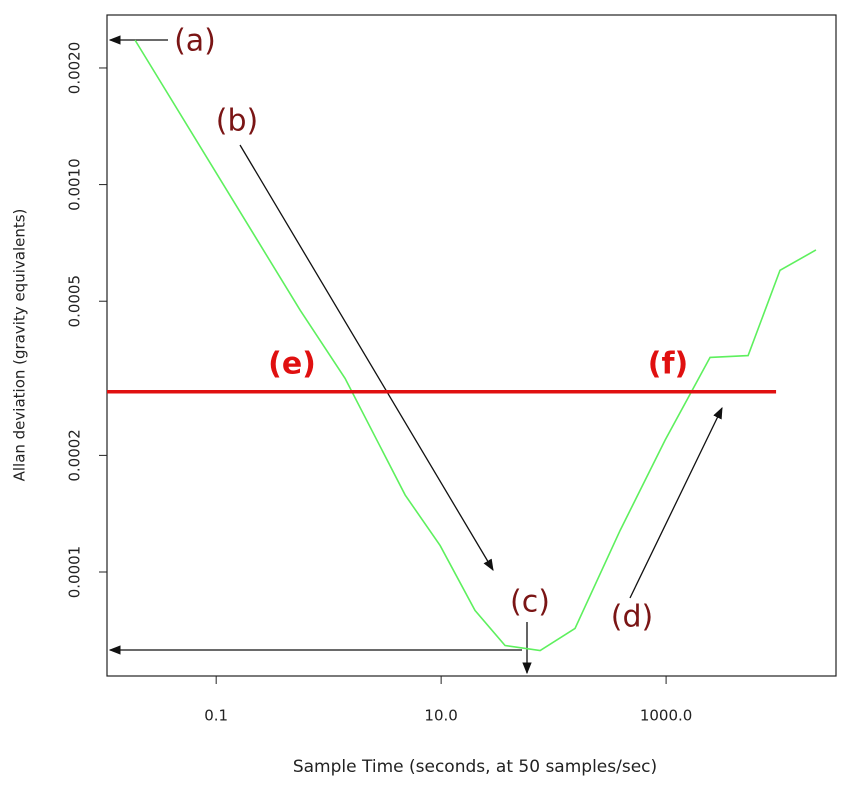 The width and height of the screenshot is (864, 789). What do you see at coordinates (75, 184) in the screenshot?
I see `y-tick-label: 0.0010` at bounding box center [75, 184].